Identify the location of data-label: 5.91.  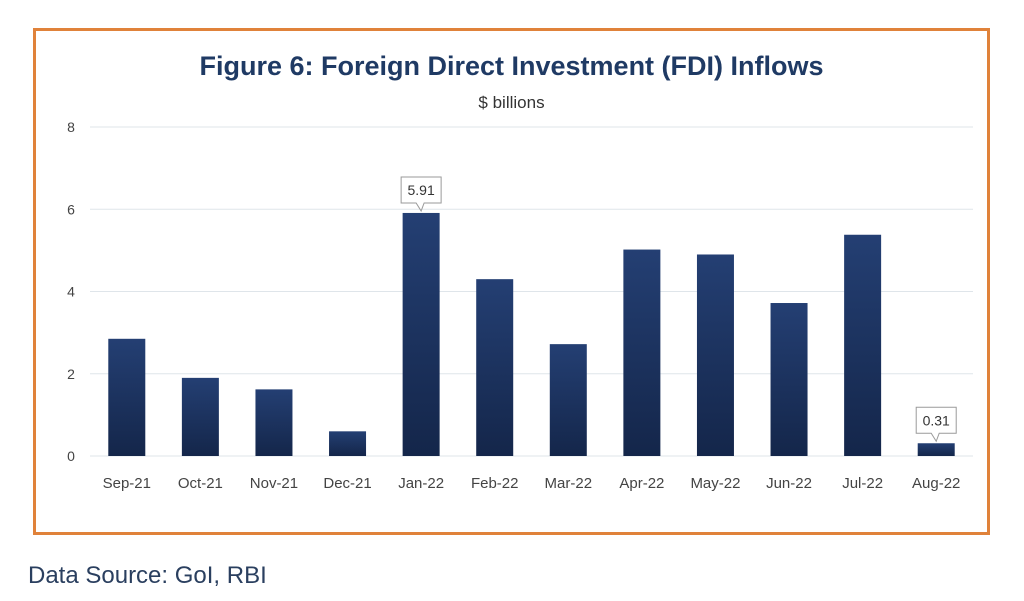
(421, 190).